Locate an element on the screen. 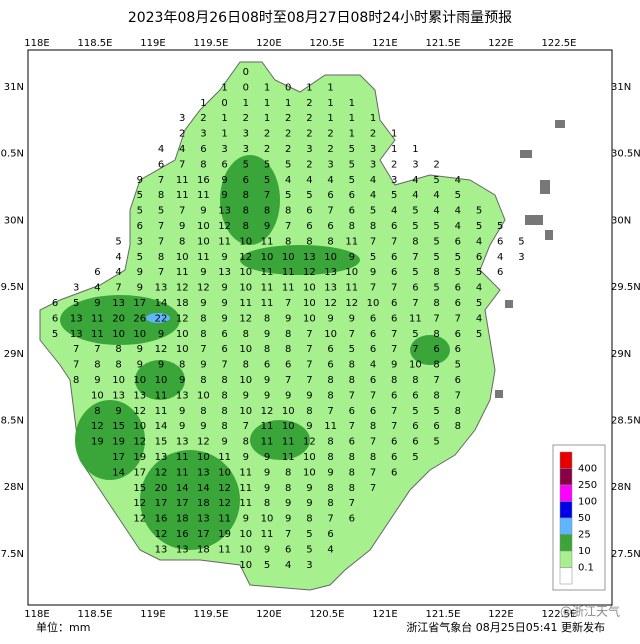 The height and width of the screenshot is (644, 640). lon-label: 120E is located at coordinates (268, 43).